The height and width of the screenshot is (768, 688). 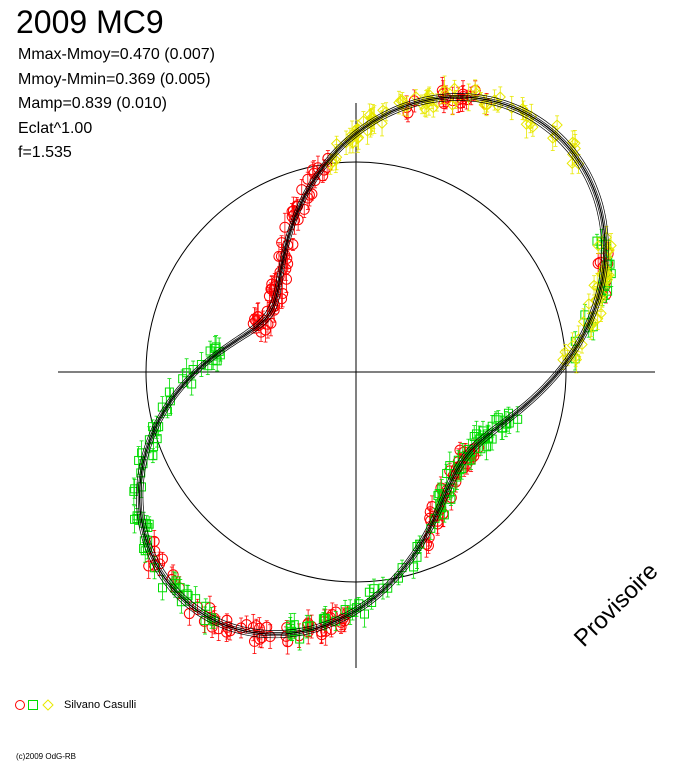 I want to click on stat-mmax-mmoy: Mmax-Mmoy=0.470 (0.007), so click(x=116, y=54).